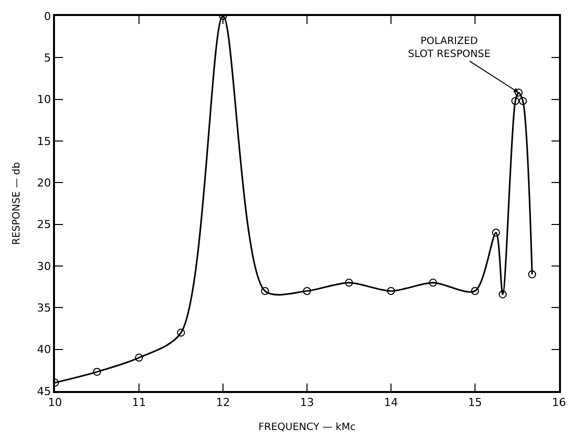 This screenshot has width=576, height=441. What do you see at coordinates (48, 58) in the screenshot?
I see `y-tick-label: 5` at bounding box center [48, 58].